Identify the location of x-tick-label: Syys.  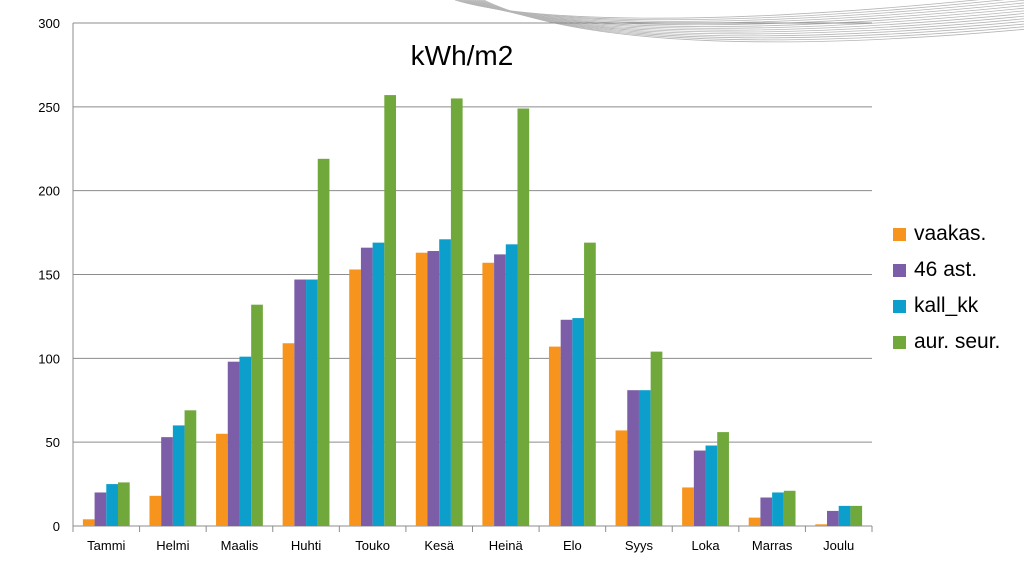
(639, 545).